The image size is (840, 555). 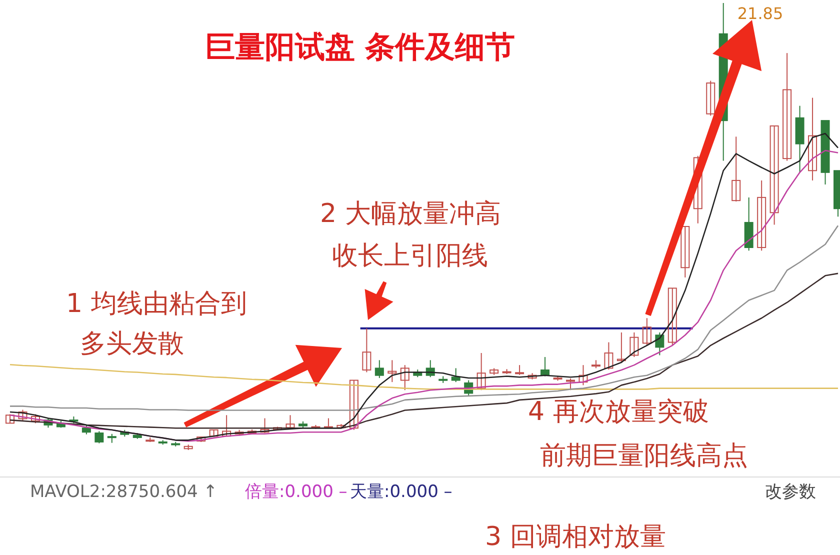 What do you see at coordinates (410, 256) in the screenshot?
I see `annotation: 收长上引阳线` at bounding box center [410, 256].